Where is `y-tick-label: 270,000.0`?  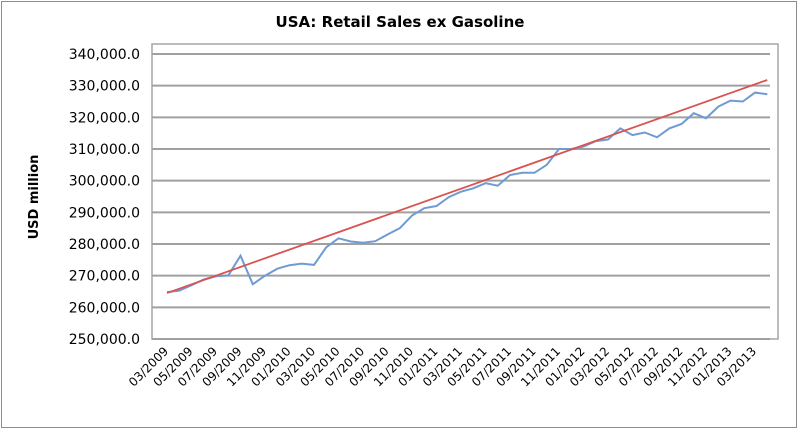 y-tick-label: 270,000.0 is located at coordinates (104, 277).